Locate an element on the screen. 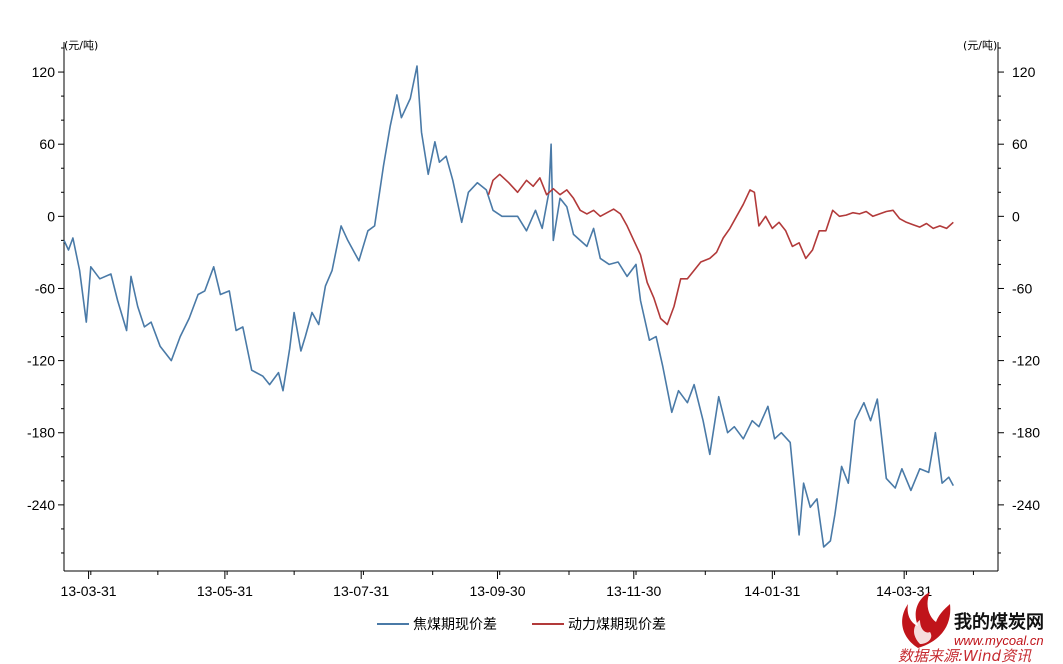 This screenshot has height=664, width=1063. y-tick-label-left: 120 is located at coordinates (44, 72).